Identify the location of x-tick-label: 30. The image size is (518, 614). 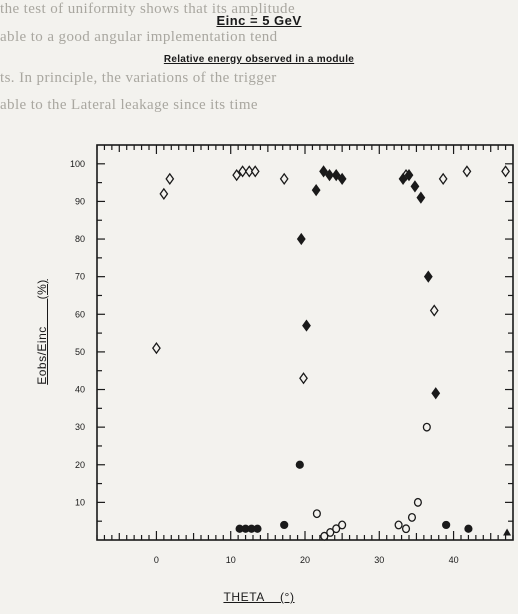
(379, 560).